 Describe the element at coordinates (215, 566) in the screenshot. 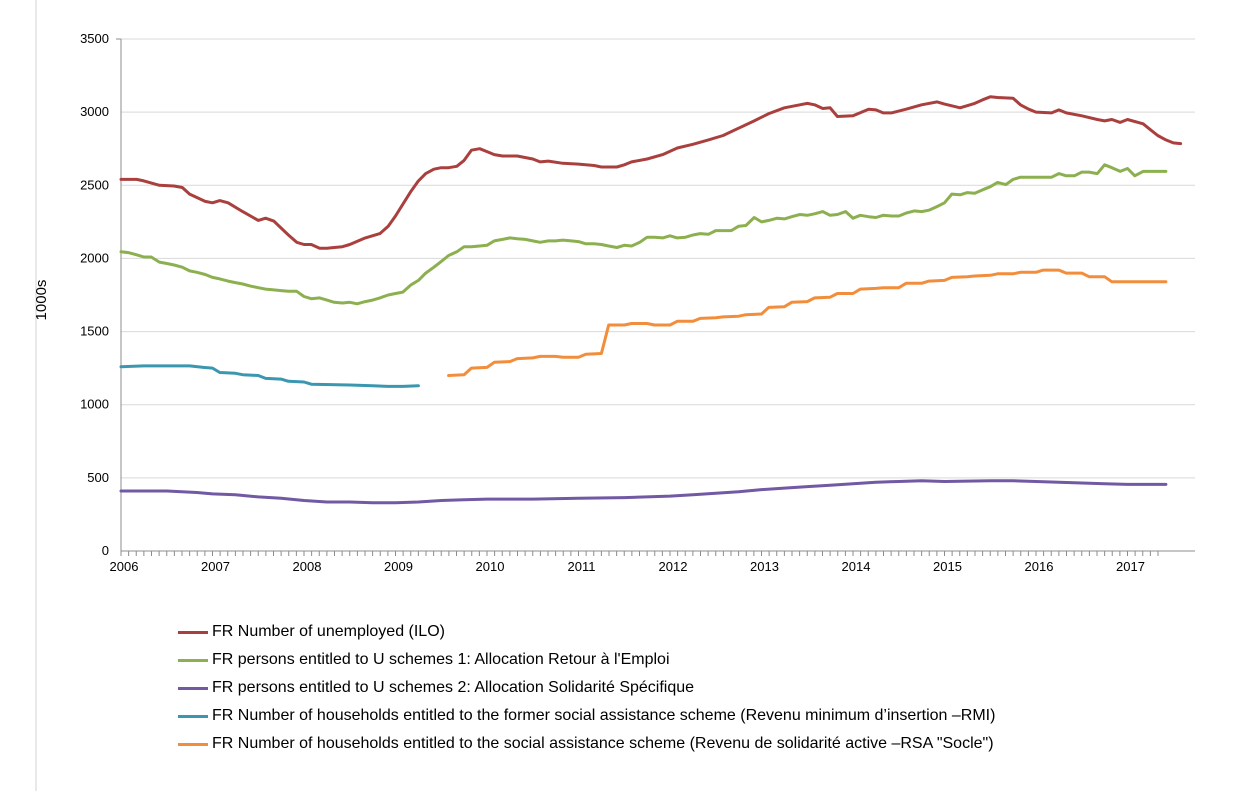

I see `x-tick-label: 2007` at that location.